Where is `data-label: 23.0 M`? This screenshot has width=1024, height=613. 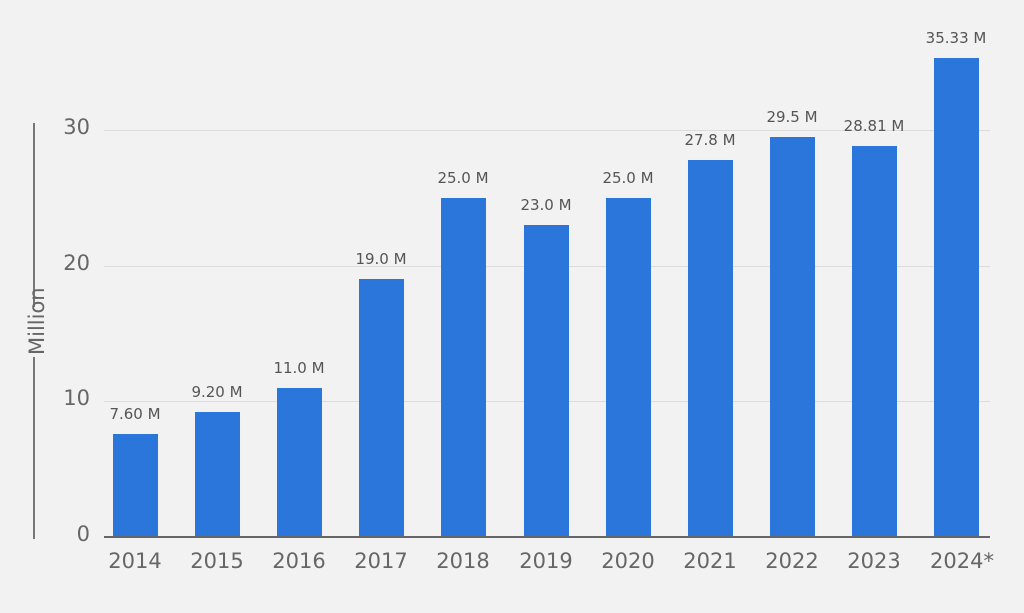
data-label: 23.0 M is located at coordinates (546, 205).